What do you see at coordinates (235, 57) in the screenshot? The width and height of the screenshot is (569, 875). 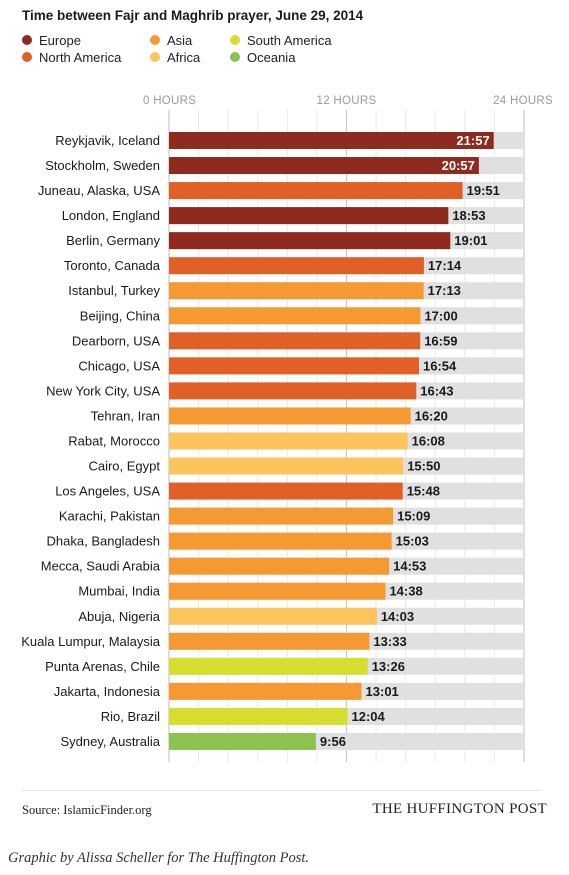 I see `legend-swatch-oceania` at bounding box center [235, 57].